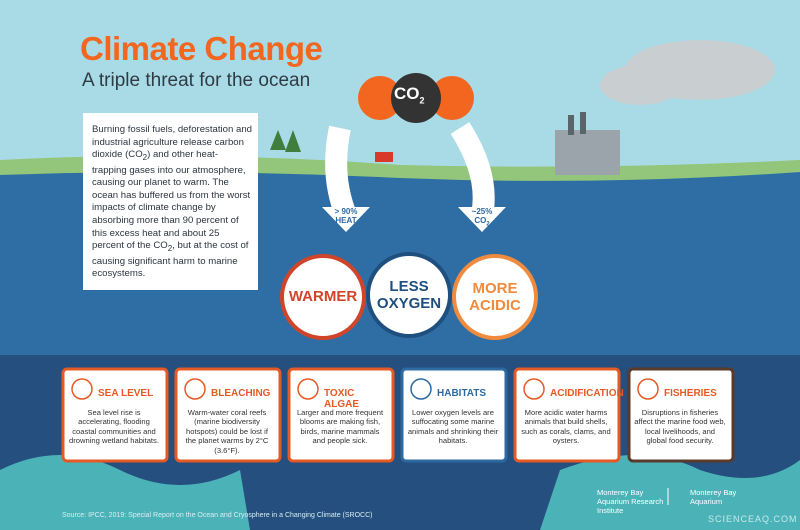 Image resolution: width=800 pixels, height=530 pixels. What do you see at coordinates (630, 501) in the screenshot?
I see `logo-mbari: Monterey Bay Aquarium Research Institute` at bounding box center [630, 501].